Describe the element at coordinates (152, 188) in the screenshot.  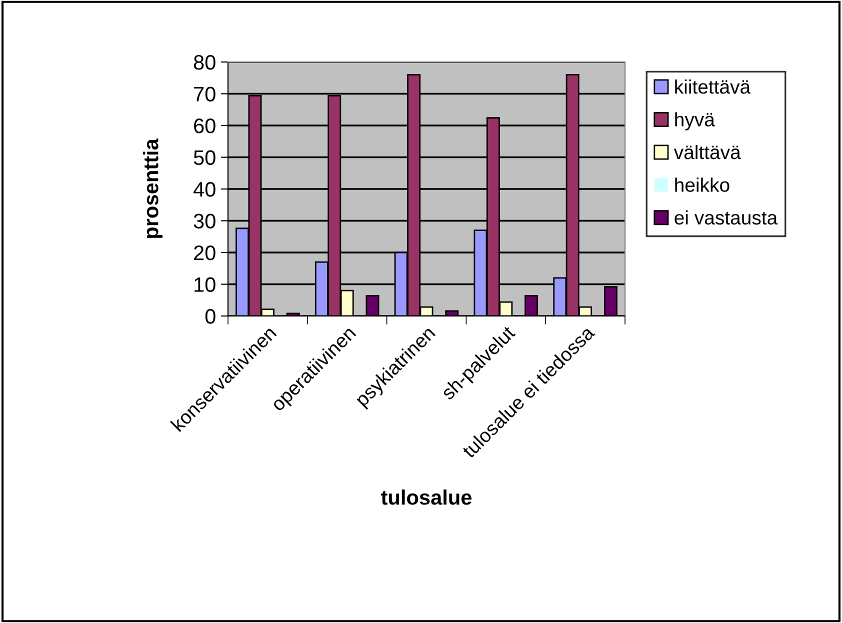
I see `y-axis-title: prosenttia` at that location.